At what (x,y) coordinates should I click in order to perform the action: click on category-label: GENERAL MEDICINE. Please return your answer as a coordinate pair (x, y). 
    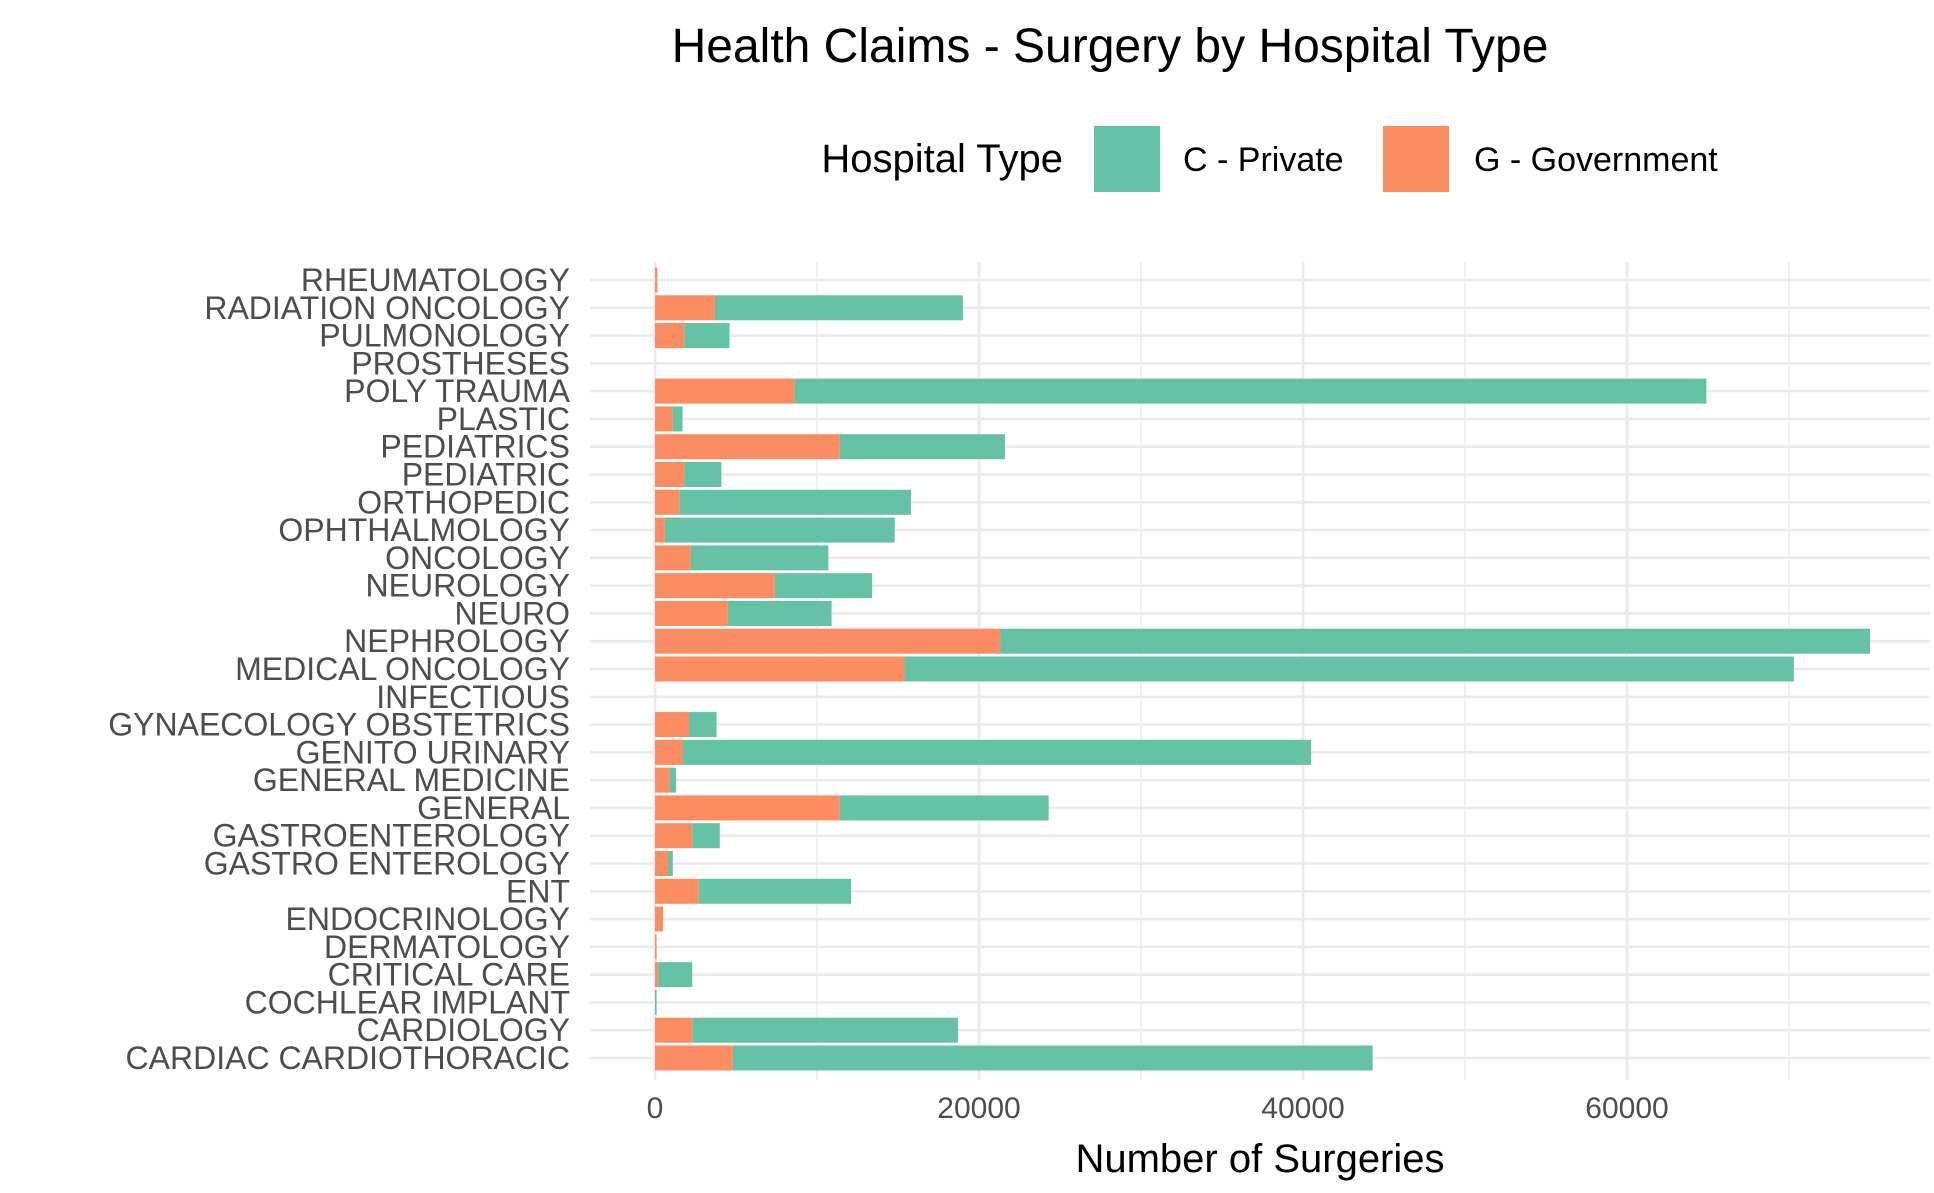
    Looking at the image, I should click on (411, 780).